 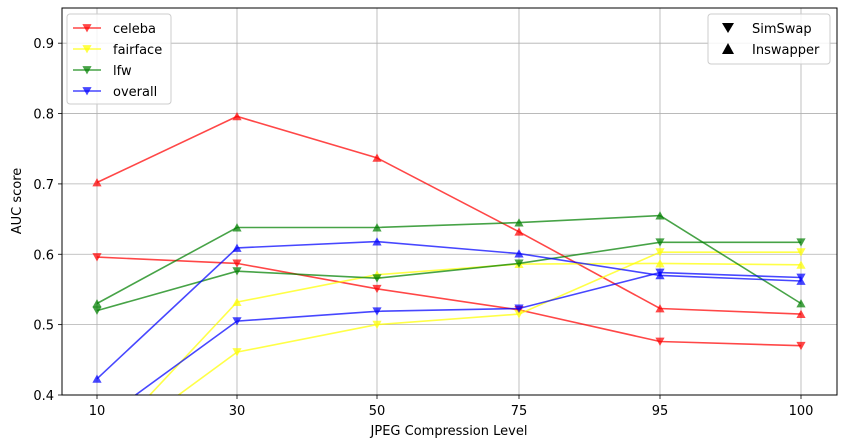 I want to click on marker-legend-box, so click(x=769, y=39).